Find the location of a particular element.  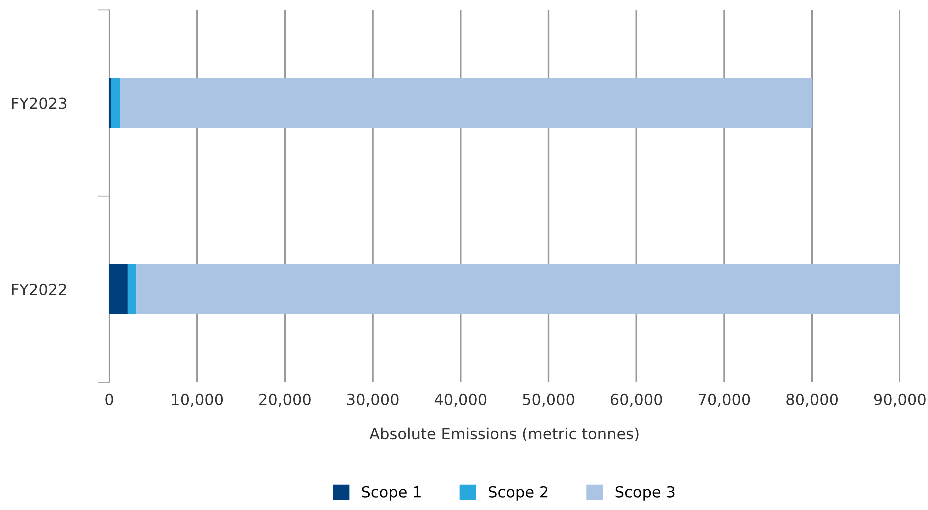

x-tick-label: 0 is located at coordinates (110, 400).